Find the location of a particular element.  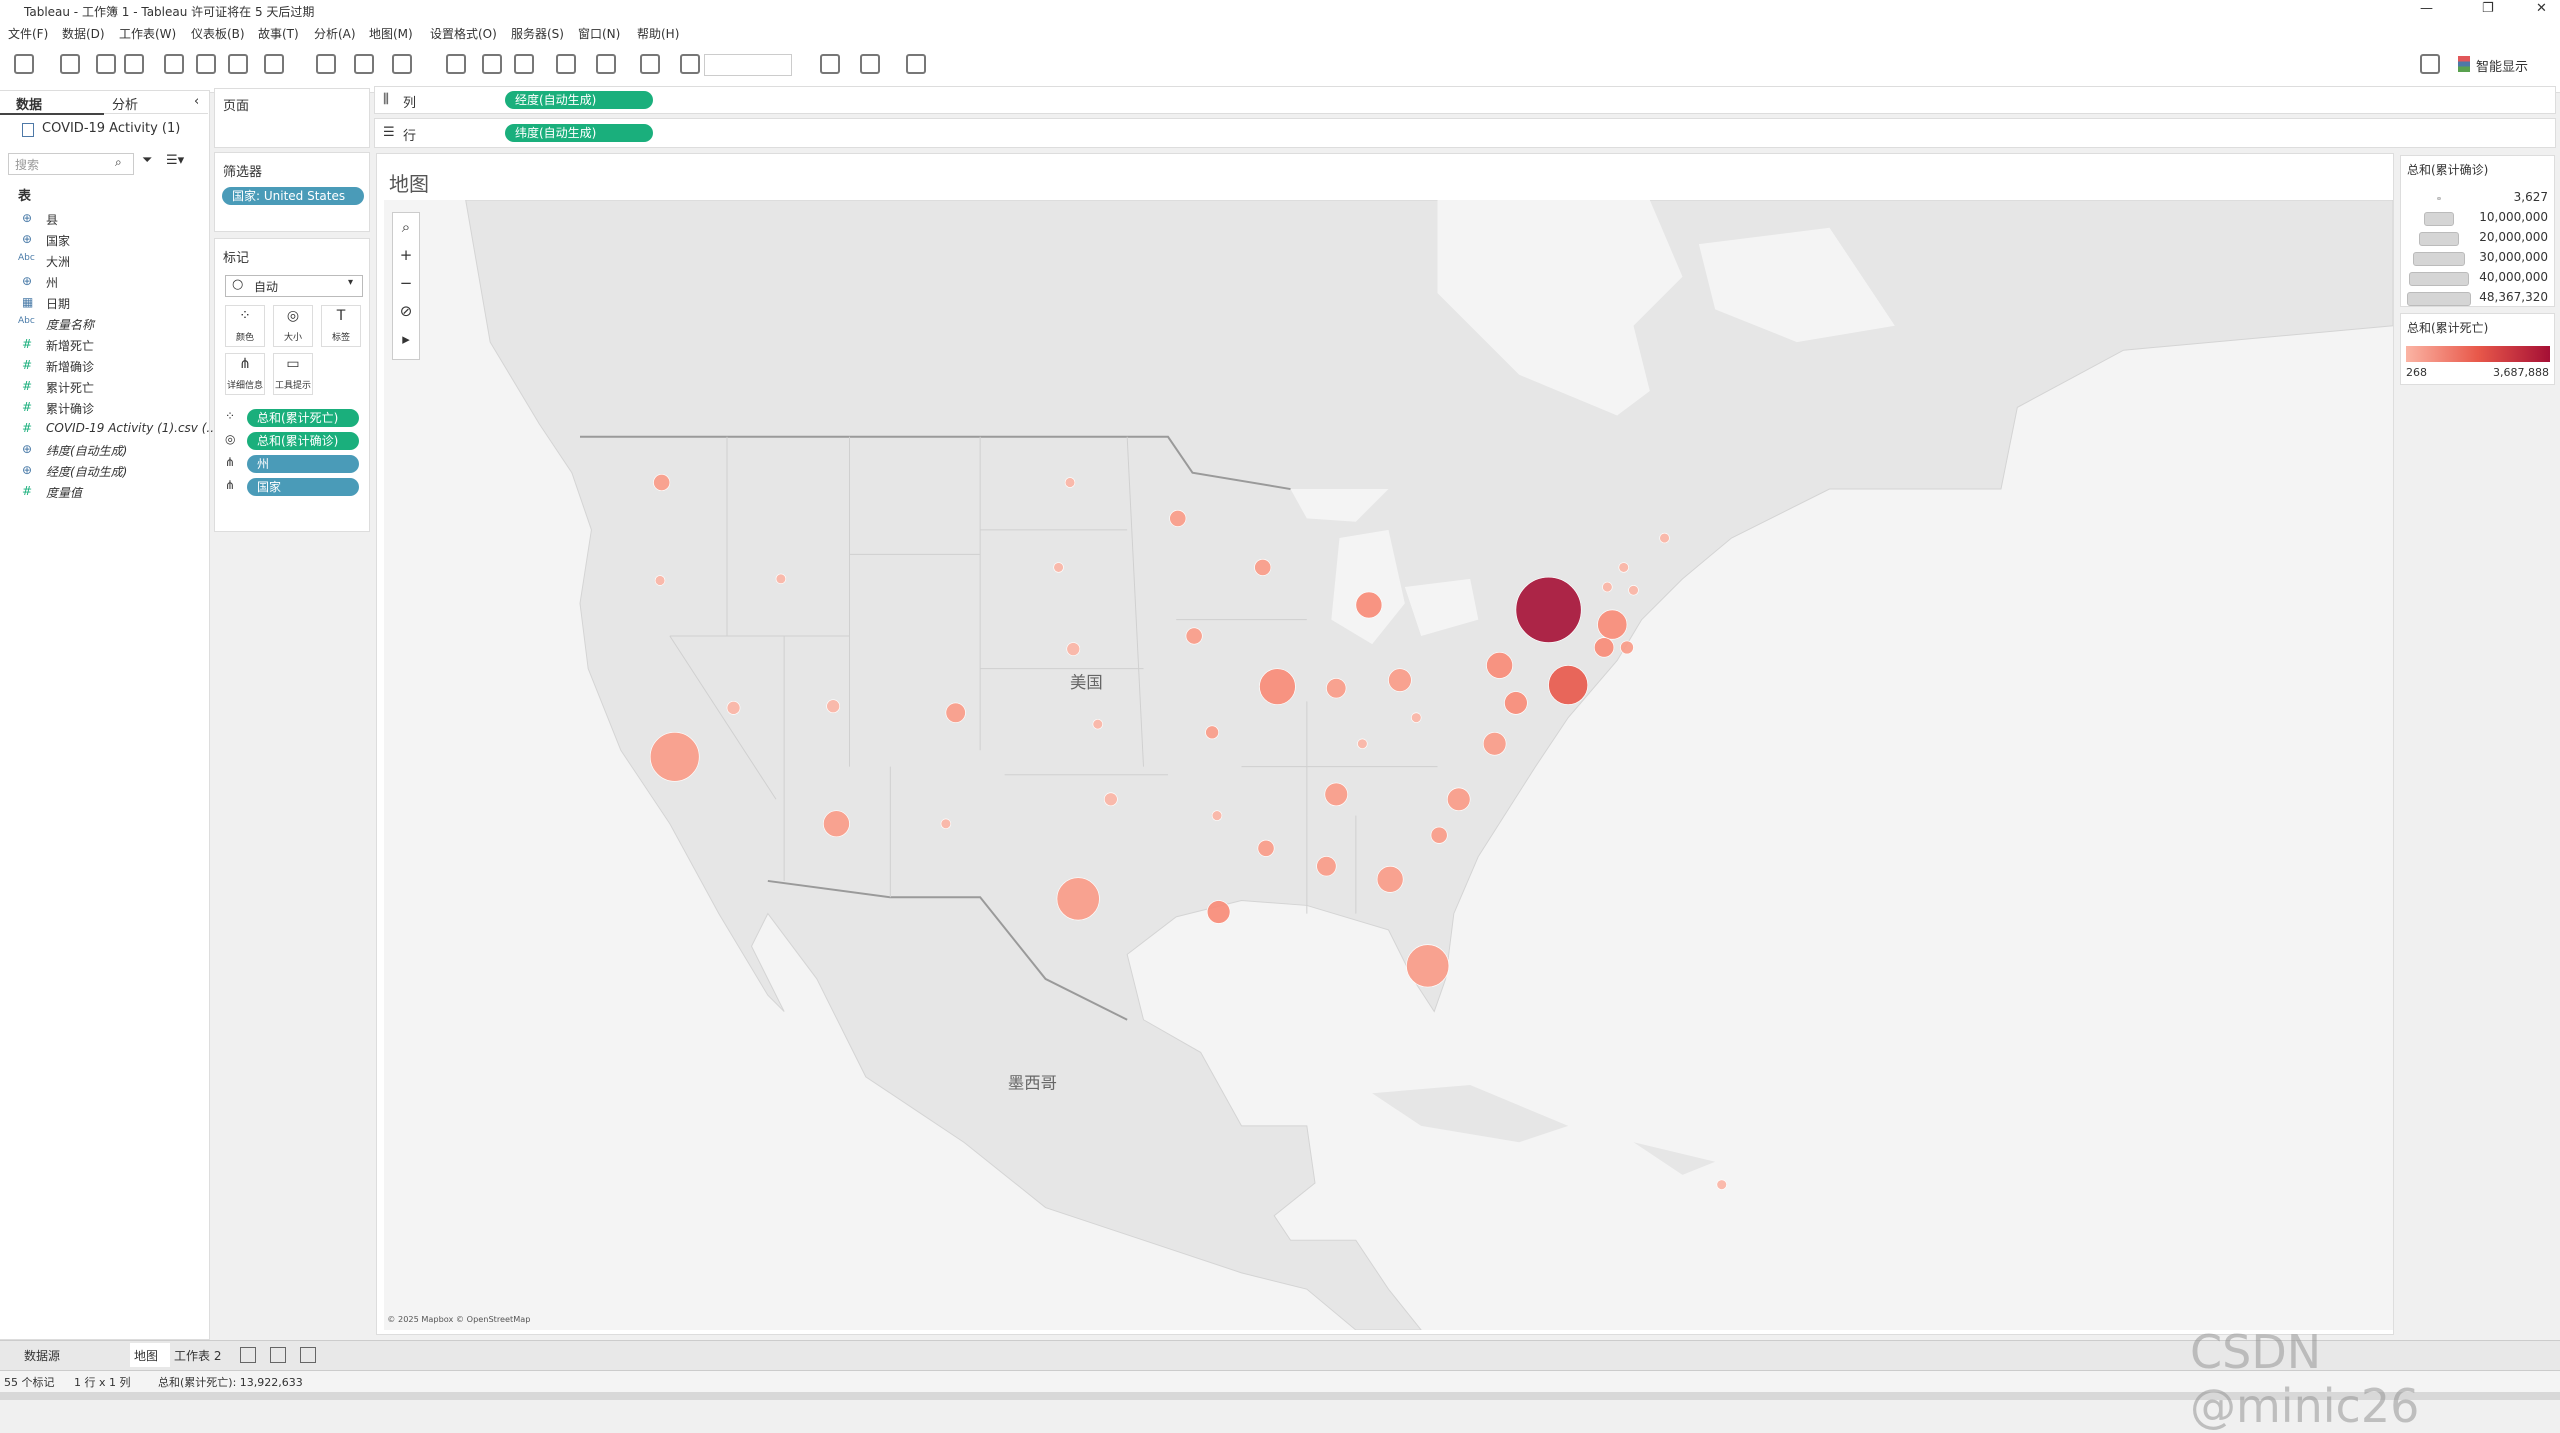

field-name: 度量值 is located at coordinates (64, 493).